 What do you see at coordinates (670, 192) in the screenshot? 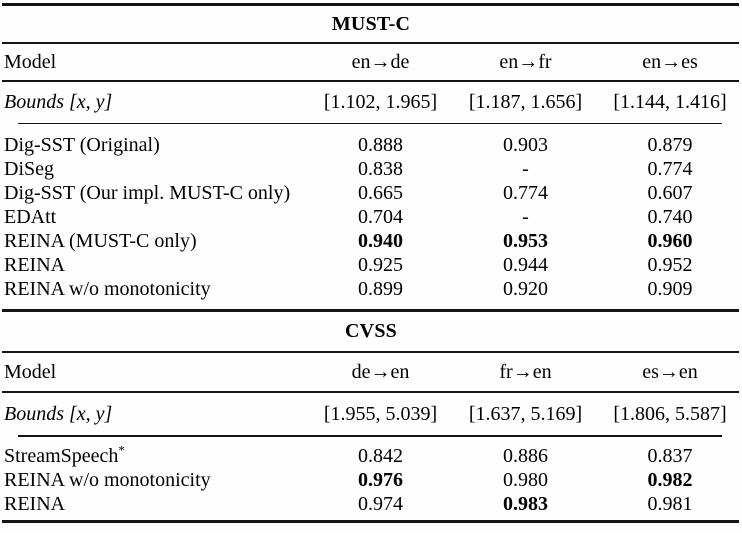
I see `metric-value: 0.607` at bounding box center [670, 192].